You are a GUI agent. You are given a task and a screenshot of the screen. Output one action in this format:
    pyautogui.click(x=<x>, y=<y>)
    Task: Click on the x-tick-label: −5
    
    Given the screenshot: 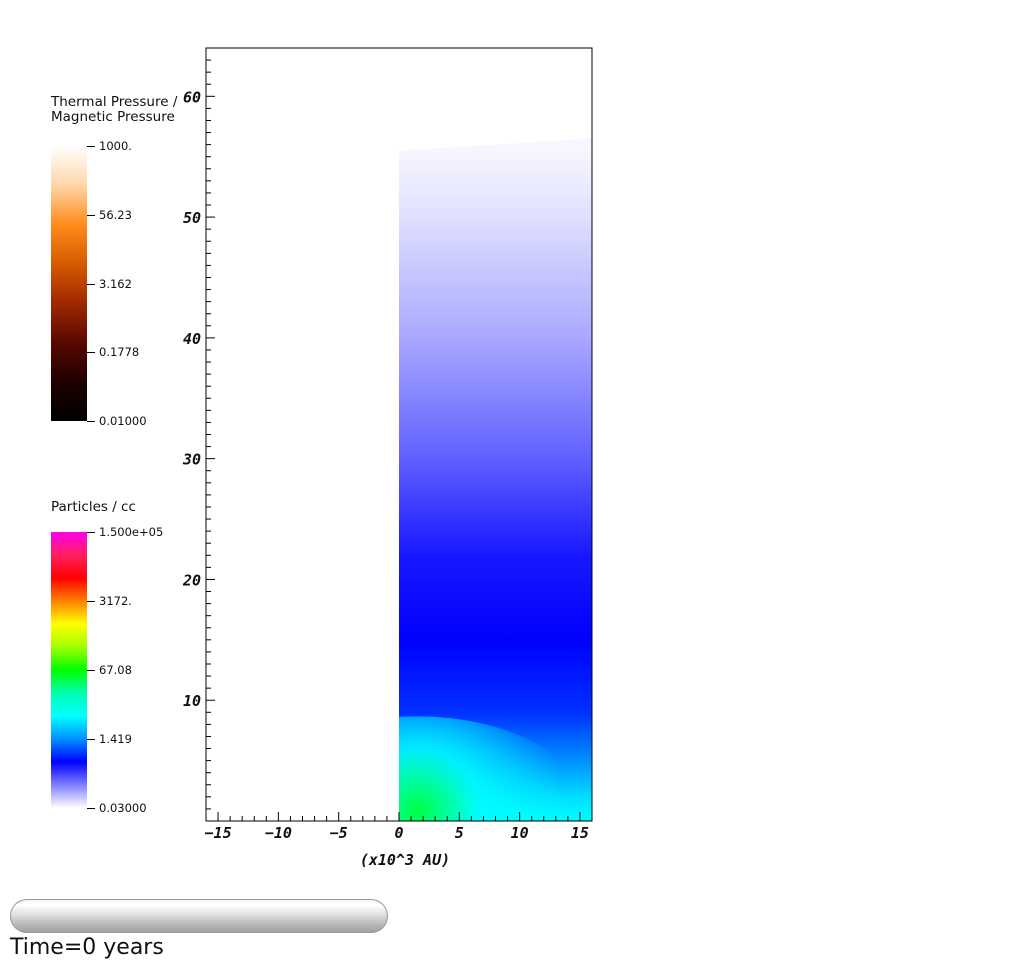 What is the action you would take?
    pyautogui.click(x=339, y=833)
    